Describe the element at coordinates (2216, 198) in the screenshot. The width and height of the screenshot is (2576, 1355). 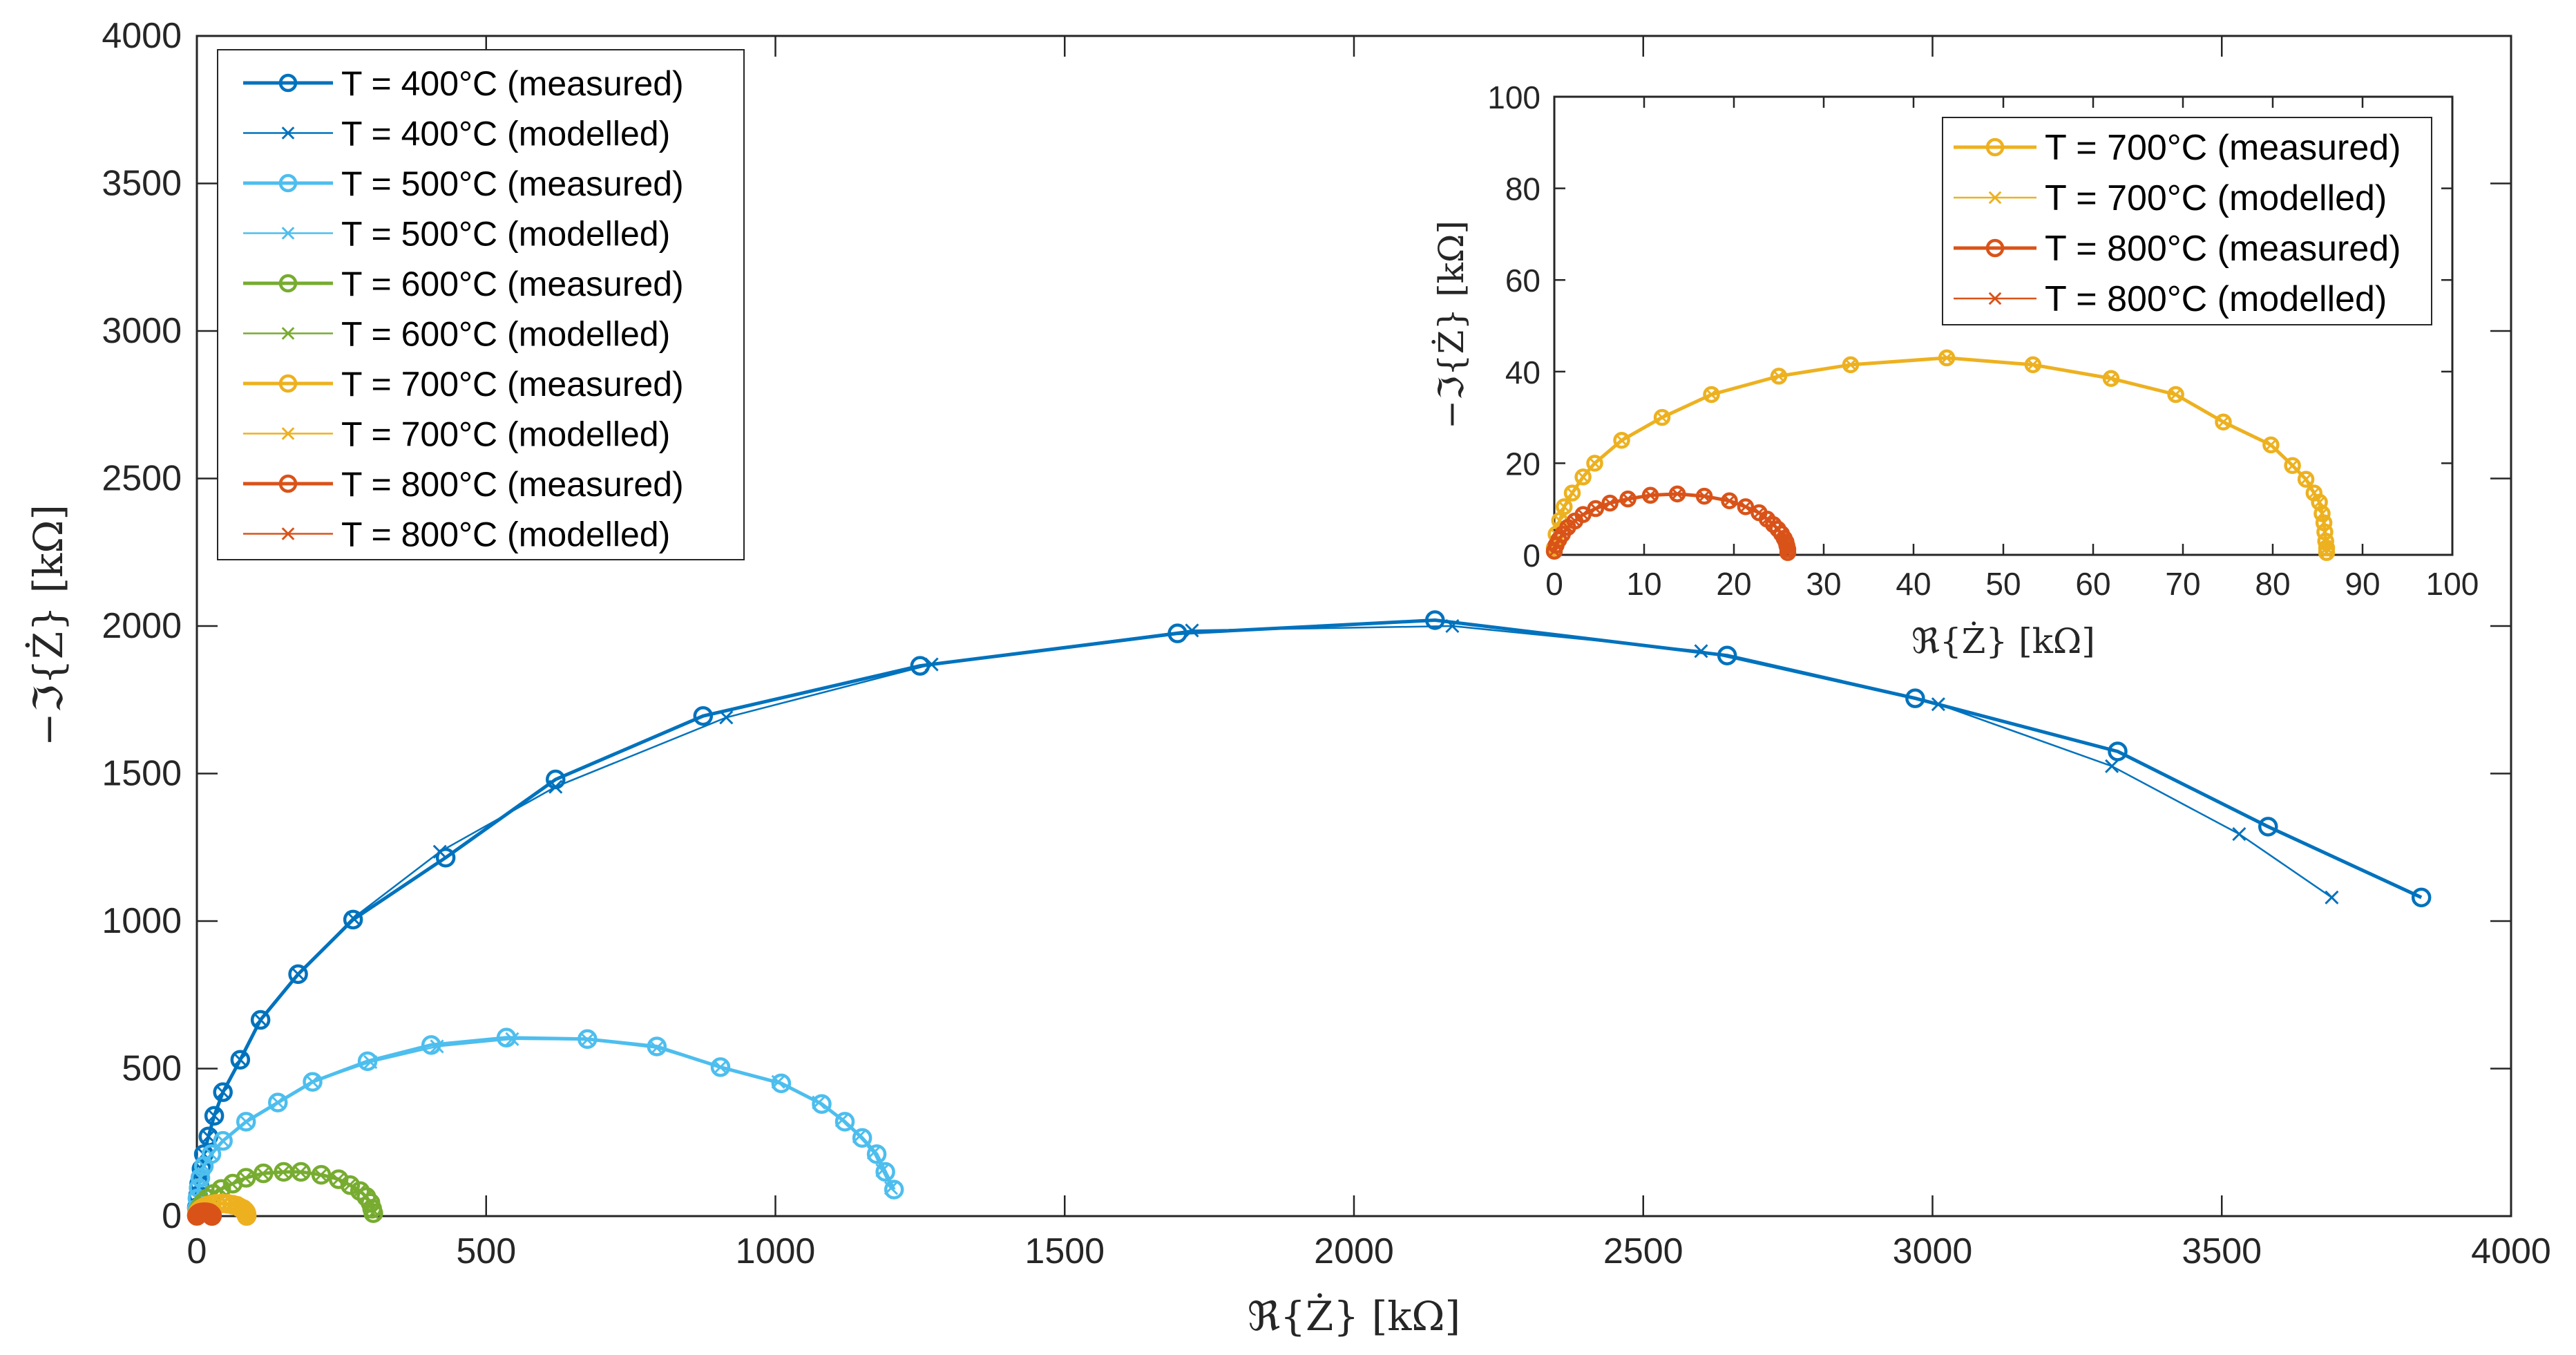
I see `inset-legend-label: T = 700°C (modelled)` at that location.